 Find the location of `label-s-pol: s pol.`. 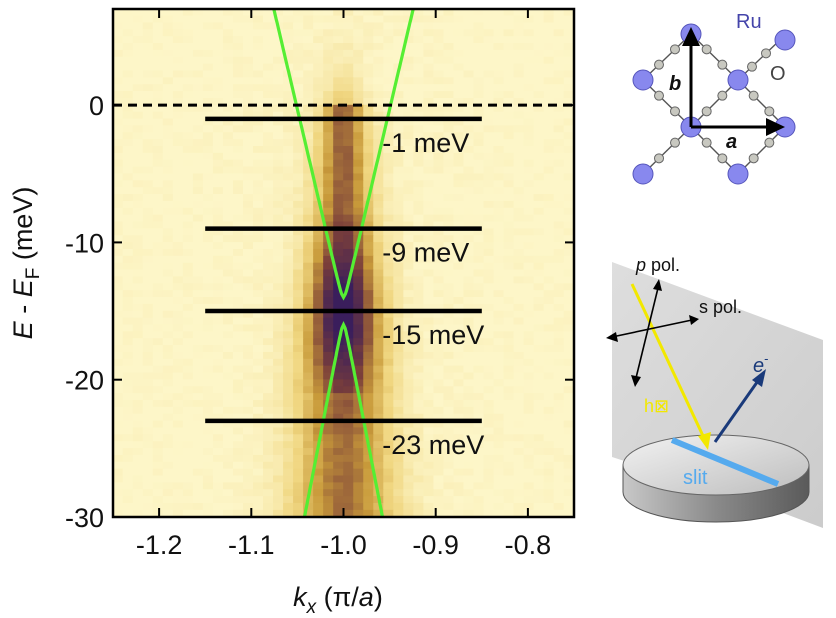

label-s-pol: s pol. is located at coordinates (720, 307).